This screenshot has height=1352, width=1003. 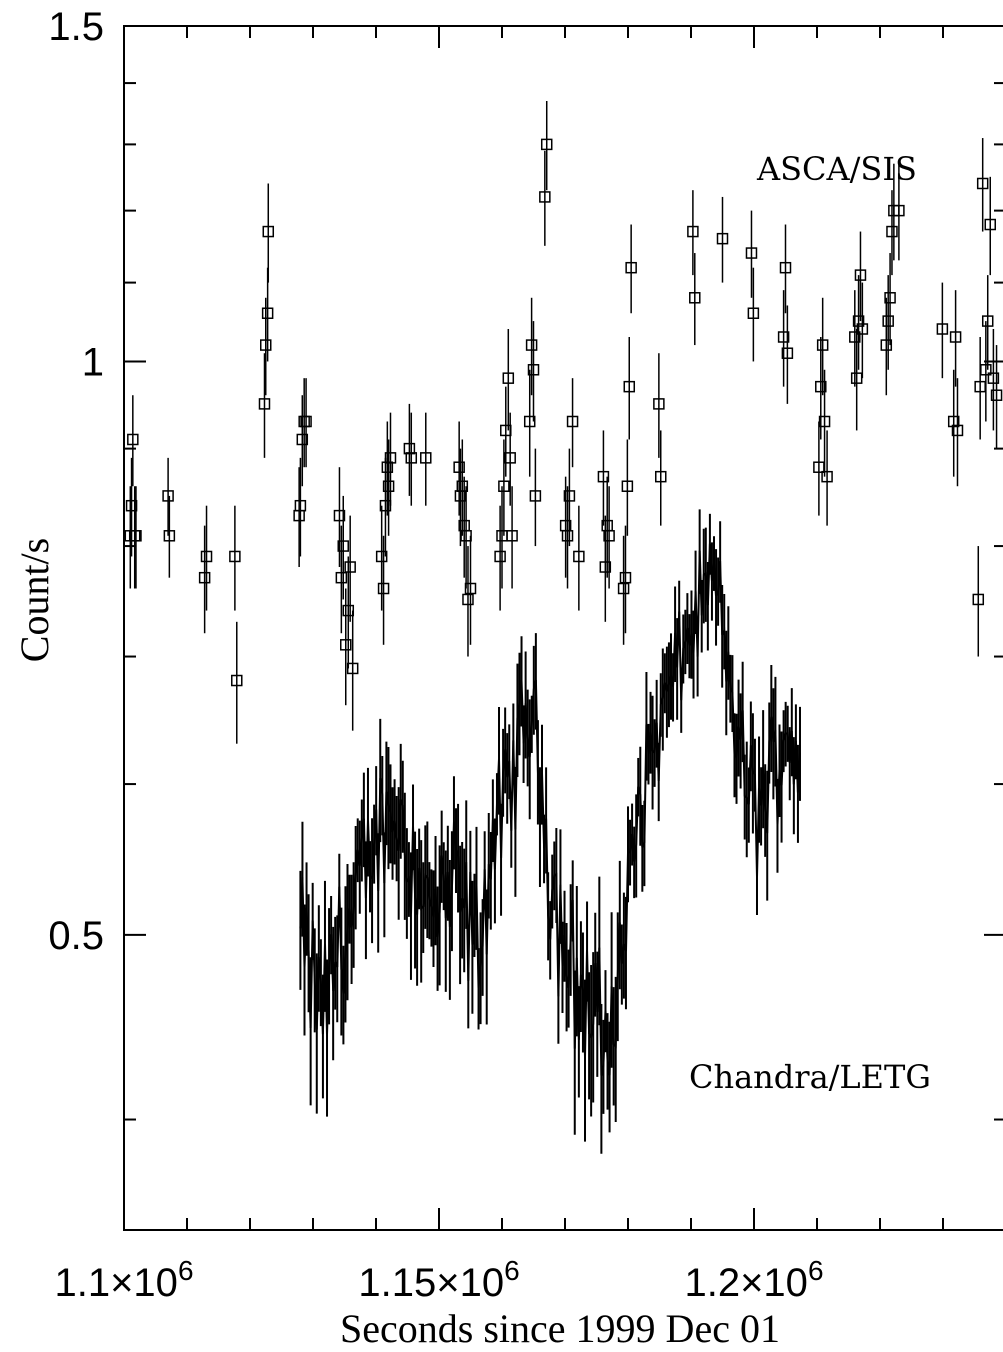 What do you see at coordinates (123, 1280) in the screenshot?
I see `x-tick-label: 1.1×10⁶` at bounding box center [123, 1280].